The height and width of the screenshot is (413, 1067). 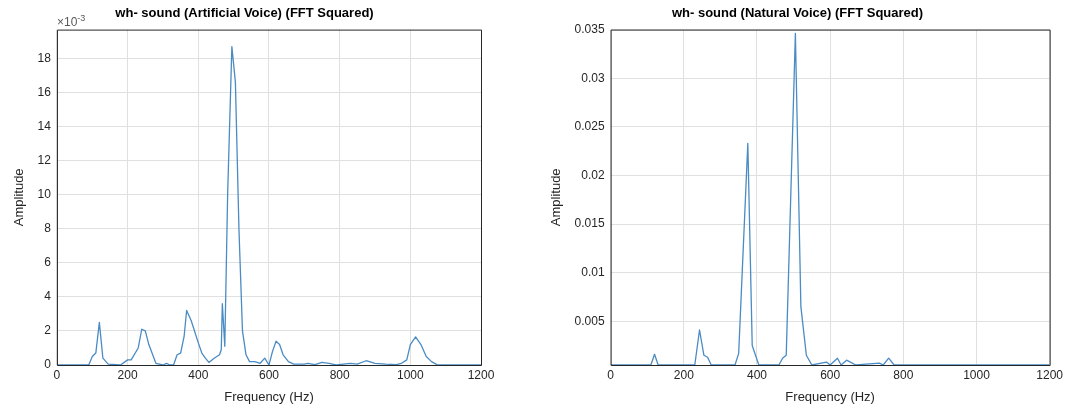 I want to click on y-tick-label: 6, so click(x=48, y=262).